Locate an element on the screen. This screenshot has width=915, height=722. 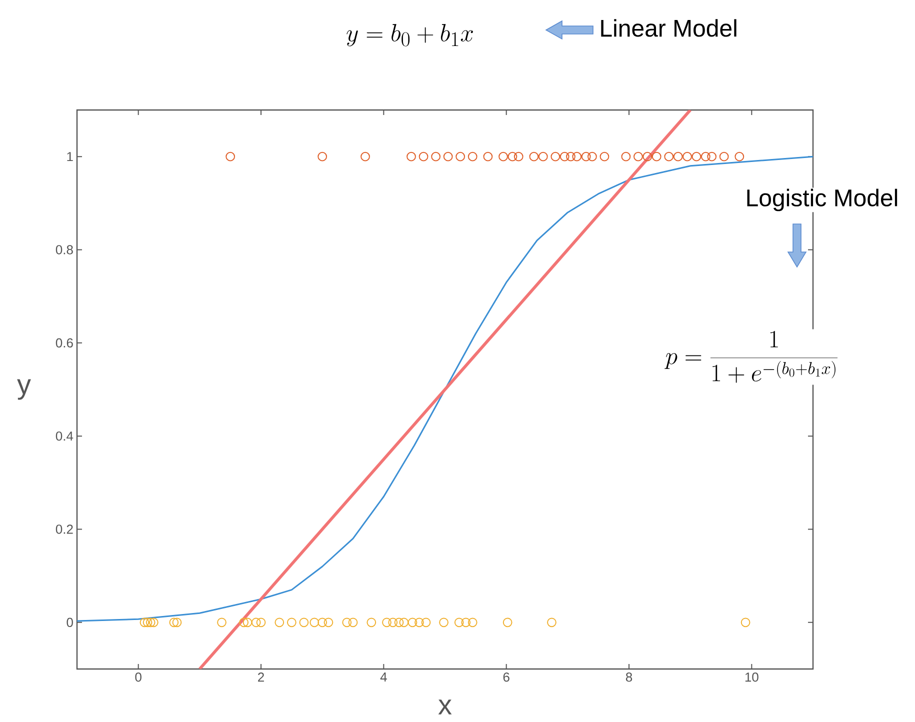
text: Linear Model is located at coordinates (668, 28).